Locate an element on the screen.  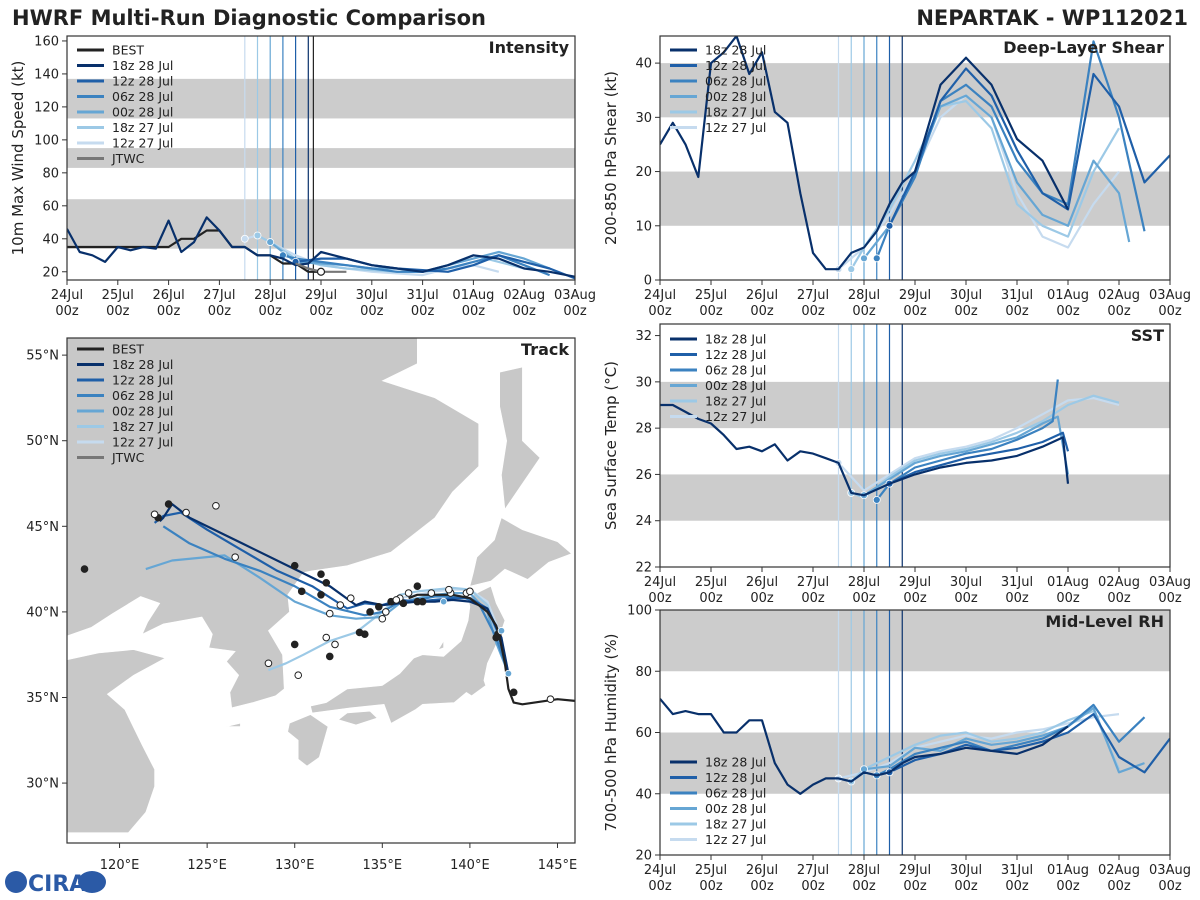
series-line-18z-28-jul is located at coordinates (864, 153).